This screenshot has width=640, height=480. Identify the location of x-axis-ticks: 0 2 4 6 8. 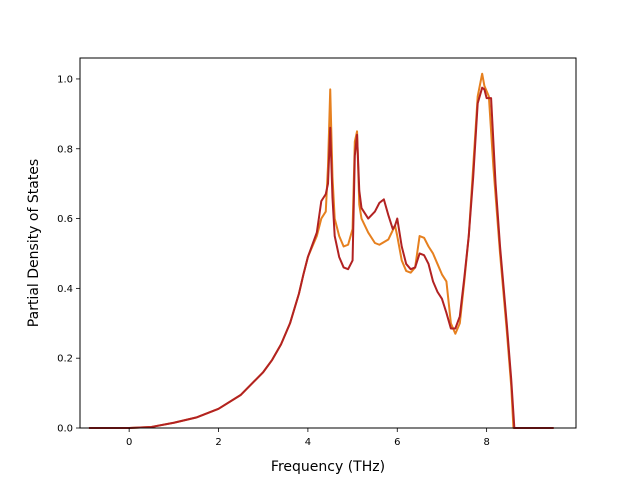
(308, 438).